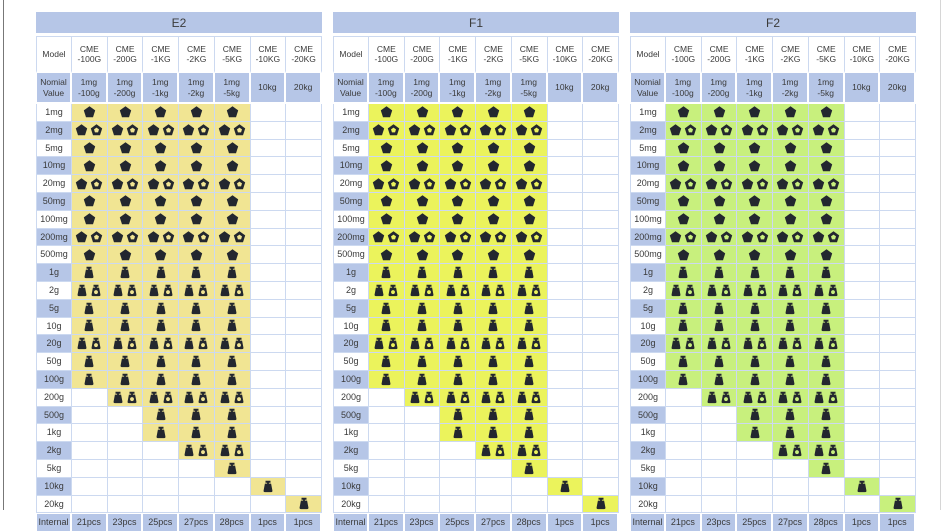  What do you see at coordinates (648, 451) in the screenshot?
I see `row-label: 2kg` at bounding box center [648, 451].